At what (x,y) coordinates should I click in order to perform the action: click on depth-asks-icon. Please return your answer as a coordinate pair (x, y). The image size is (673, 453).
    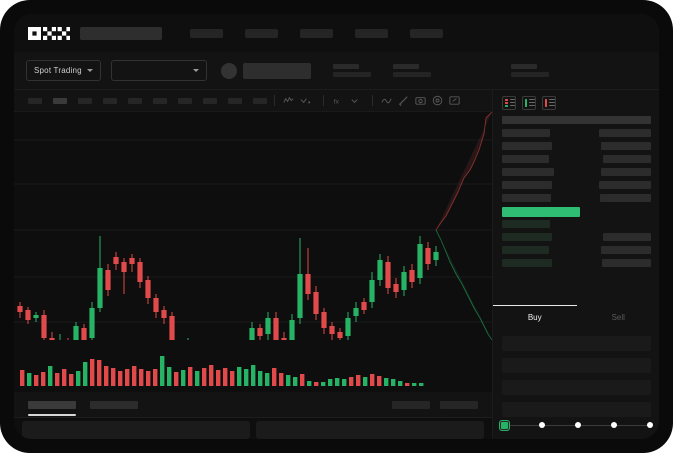
    Looking at the image, I should click on (549, 103).